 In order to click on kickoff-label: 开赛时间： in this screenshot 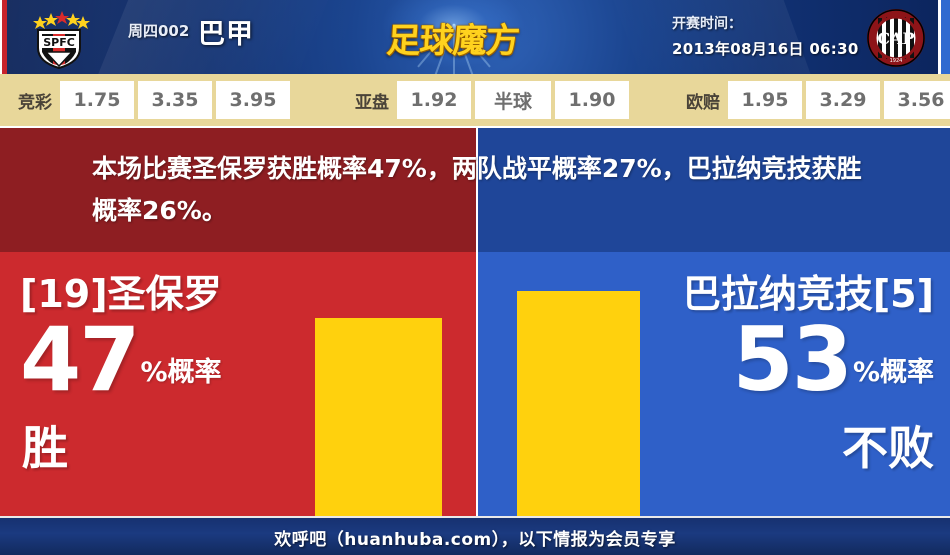, I will do `click(707, 24)`.